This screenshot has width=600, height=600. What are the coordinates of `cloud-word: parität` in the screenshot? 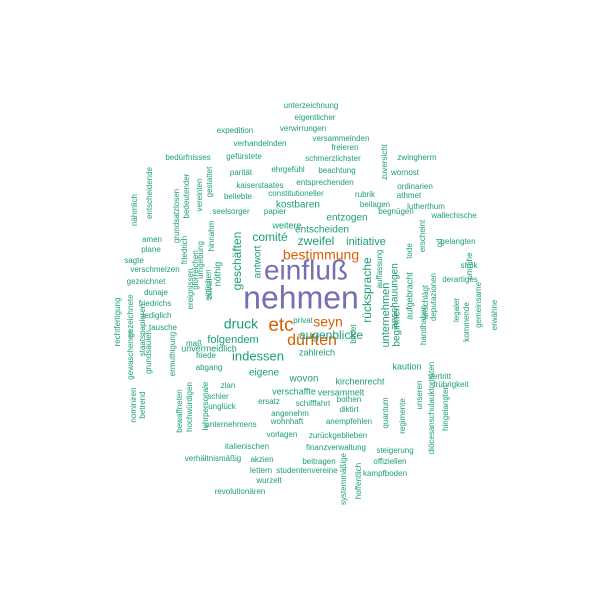 It's located at (241, 172).